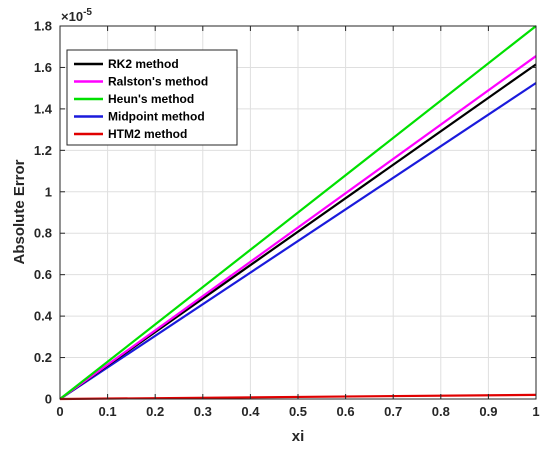 The image size is (550, 450). I want to click on legend-label: Heun's method, so click(151, 99).